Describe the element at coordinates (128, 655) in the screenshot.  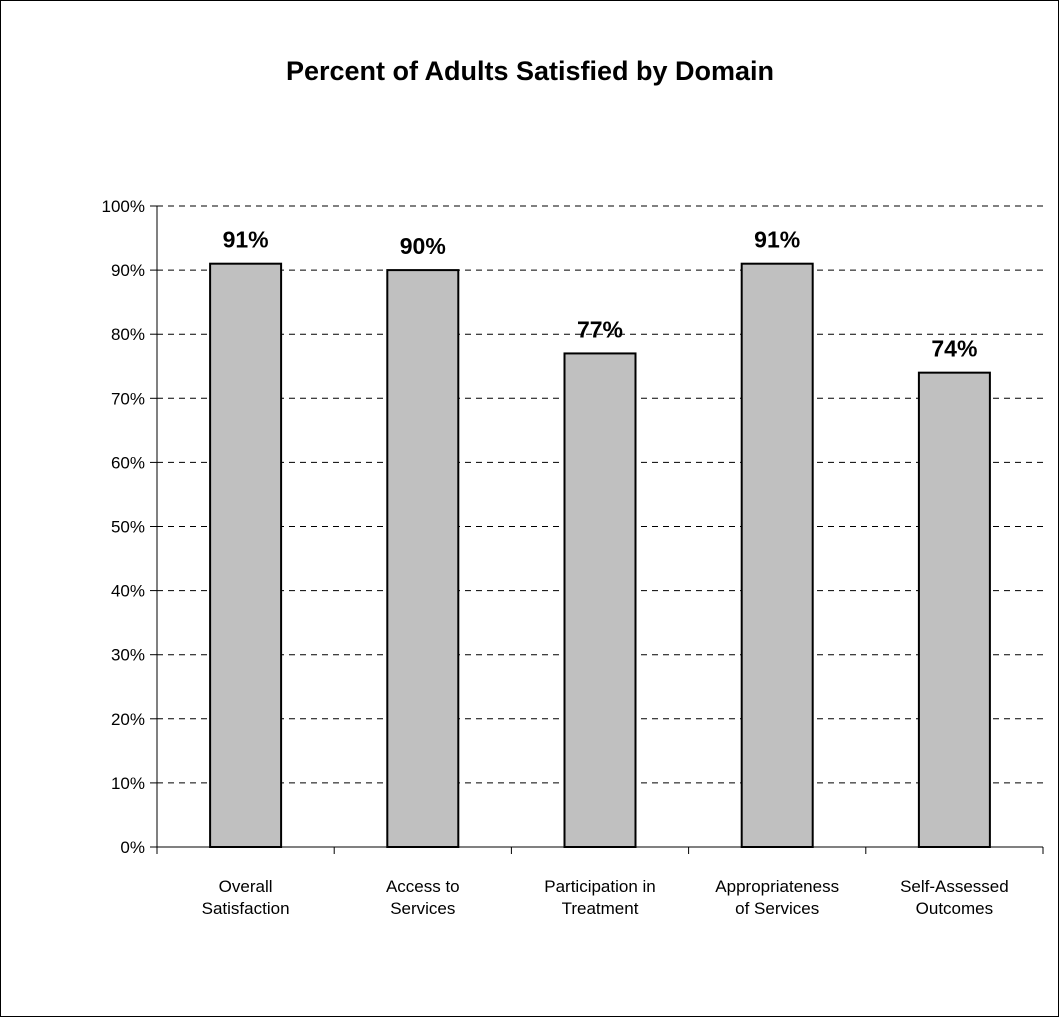
I see `y-tick-label: 30%` at that location.